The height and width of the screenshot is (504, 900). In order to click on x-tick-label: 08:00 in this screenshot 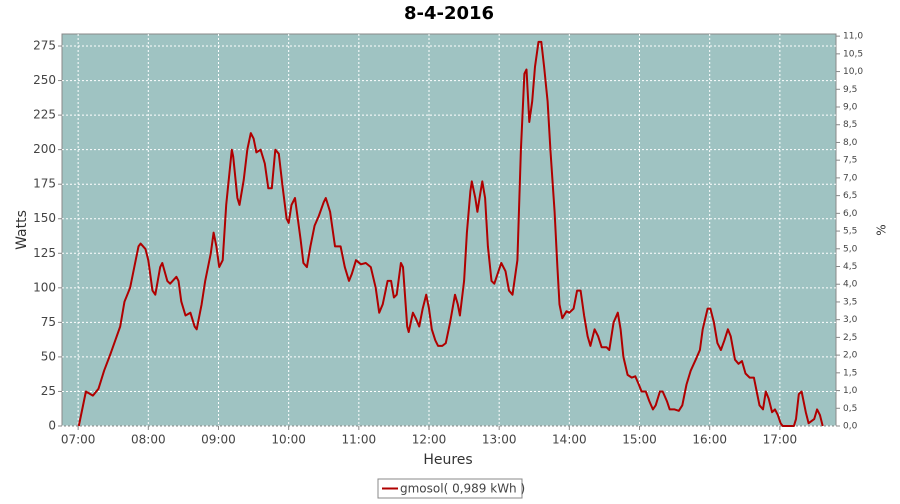, I will do `click(148, 440)`.